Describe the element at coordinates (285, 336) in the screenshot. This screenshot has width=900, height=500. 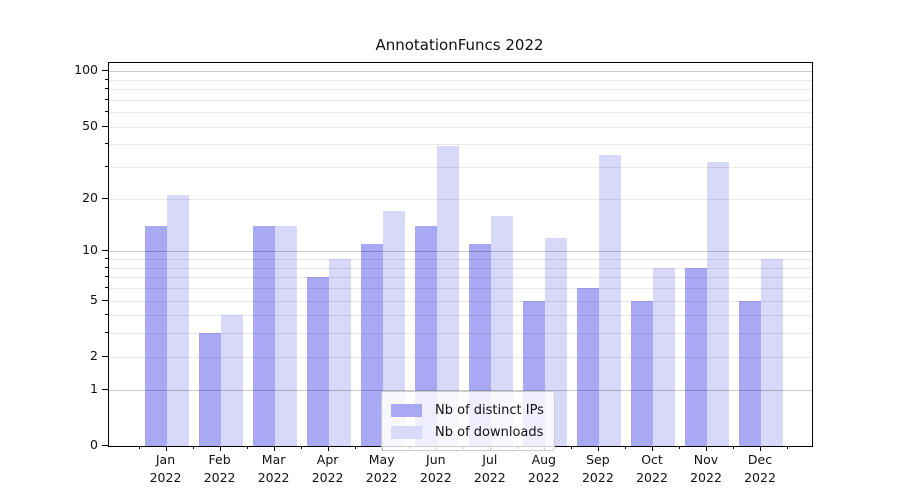
I see `bar-downloads-mar` at that location.